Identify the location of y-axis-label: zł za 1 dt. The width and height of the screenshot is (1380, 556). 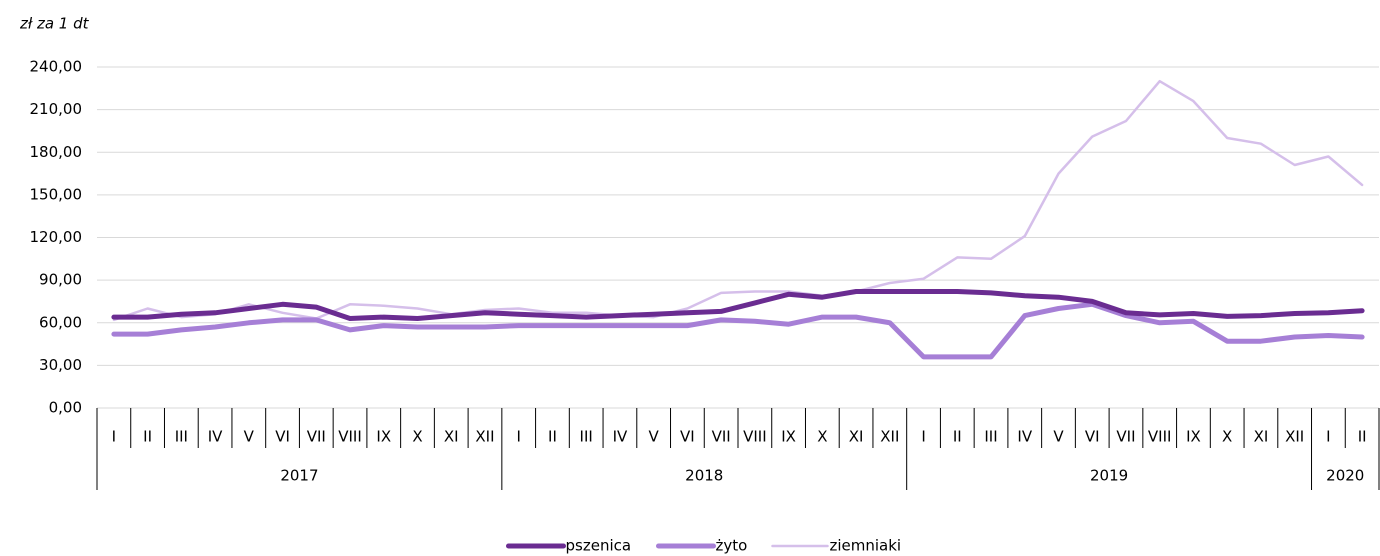
(54, 24).